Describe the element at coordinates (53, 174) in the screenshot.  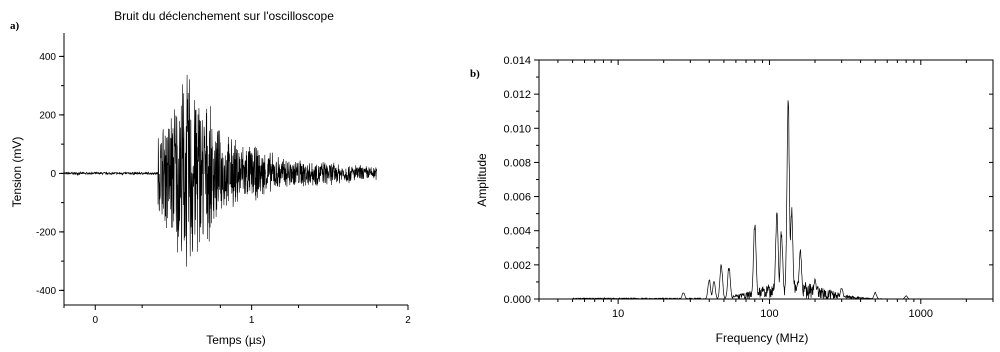
I see `panel-a-y-tick-label: 0` at that location.